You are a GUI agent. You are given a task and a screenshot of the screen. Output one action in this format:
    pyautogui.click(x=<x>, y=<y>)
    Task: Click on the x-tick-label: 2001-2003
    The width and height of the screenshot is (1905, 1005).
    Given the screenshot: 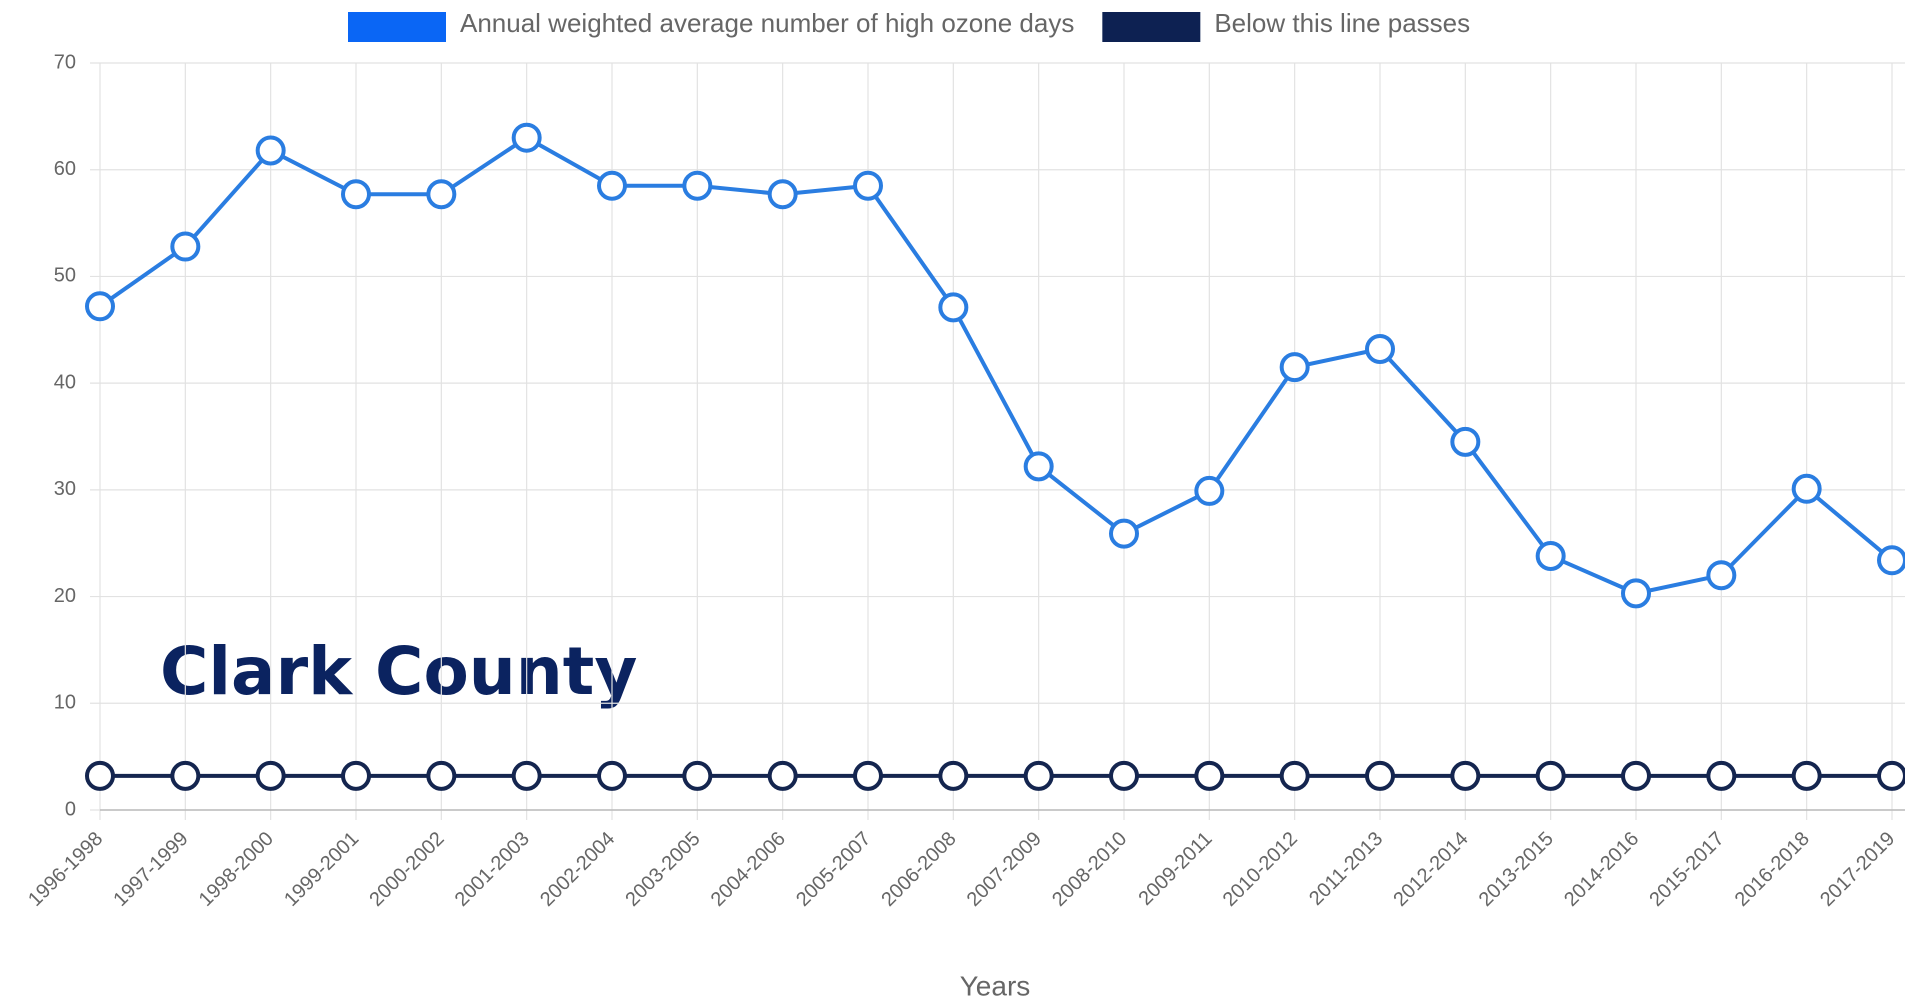 What is the action you would take?
    pyautogui.click(x=492, y=869)
    